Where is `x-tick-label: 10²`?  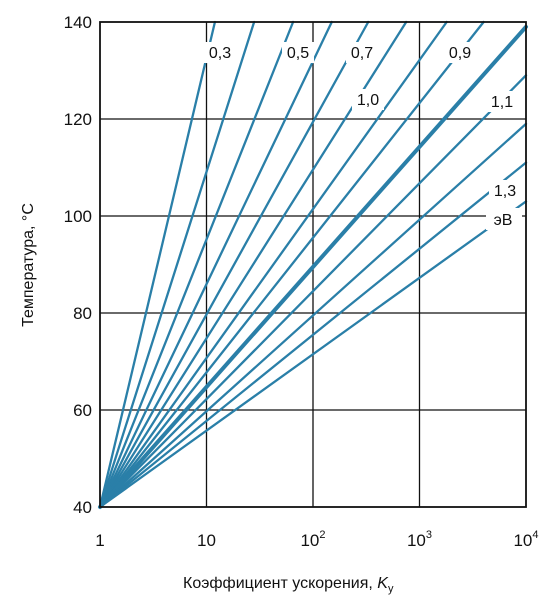 x-tick-label: 10² is located at coordinates (312, 539).